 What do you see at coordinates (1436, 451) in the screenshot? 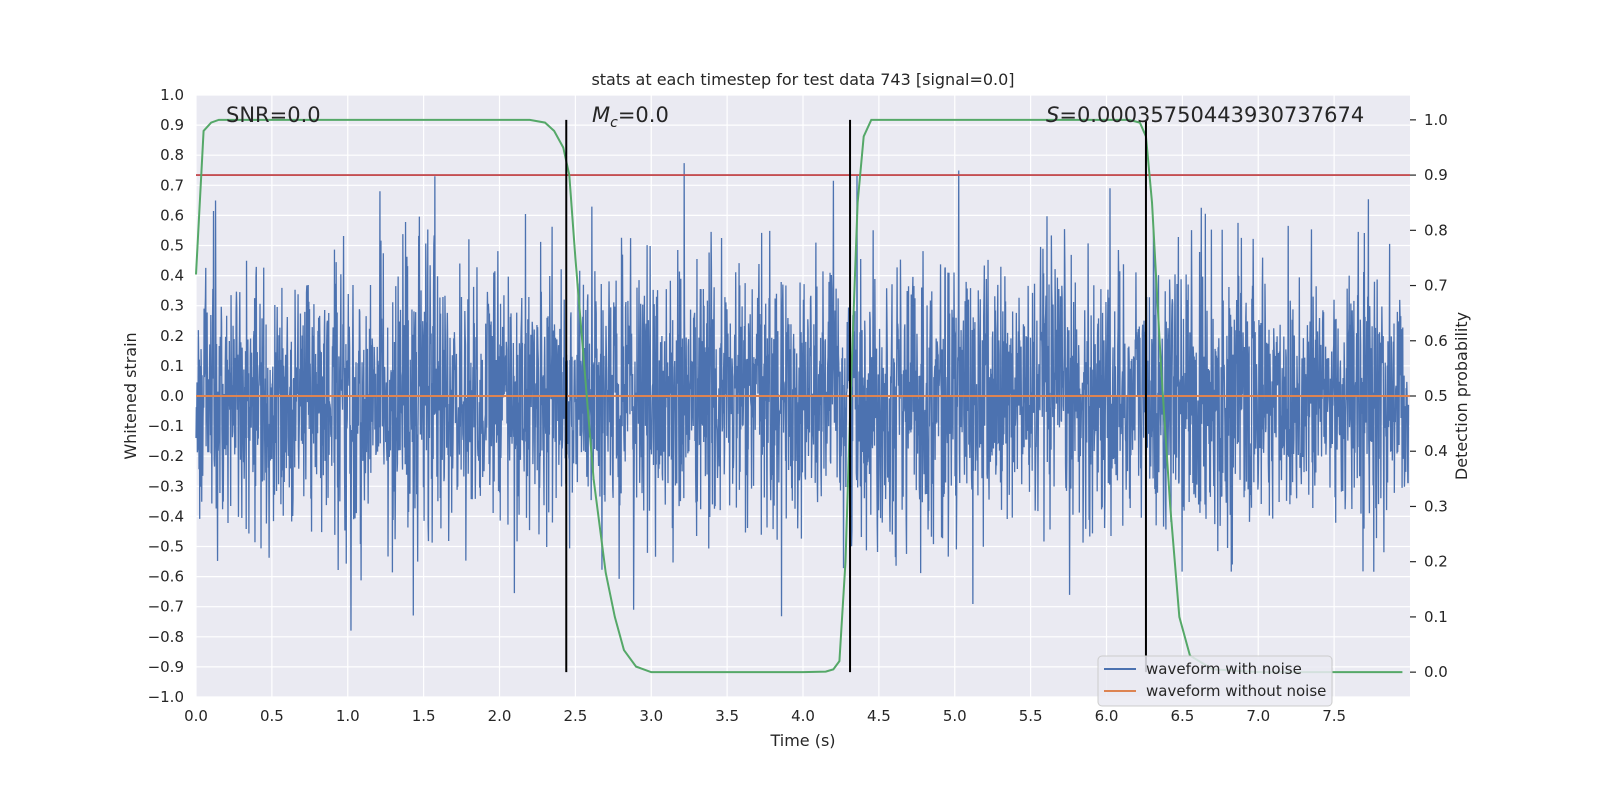
I see `y-right-tick-label: 0.4` at bounding box center [1436, 451].